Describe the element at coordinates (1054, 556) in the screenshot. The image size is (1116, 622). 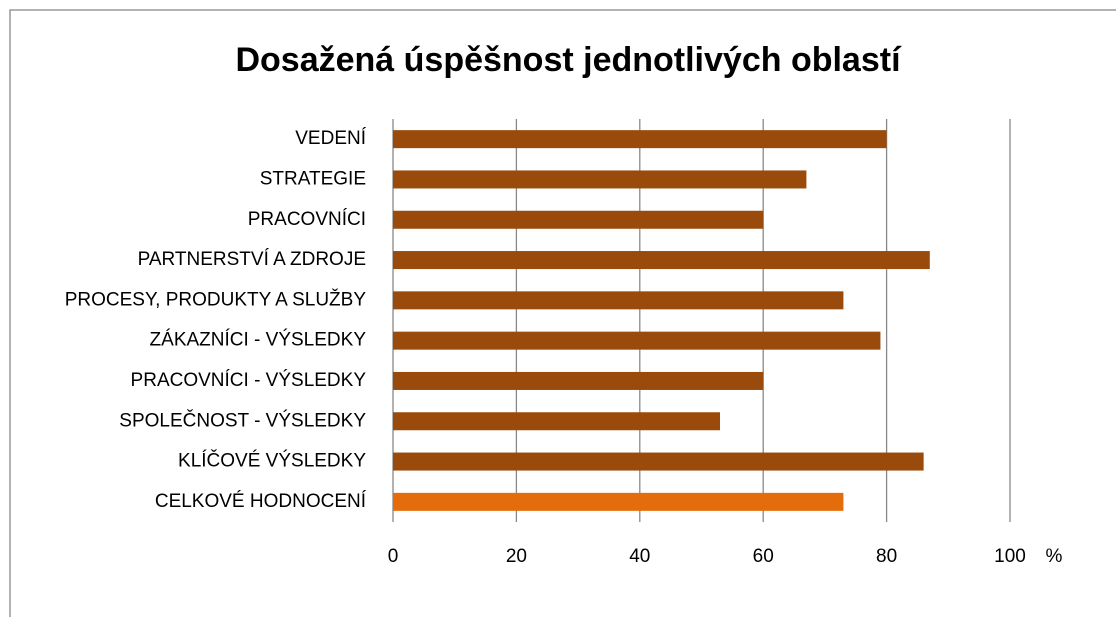
I see `x-axis-unit: %` at that location.